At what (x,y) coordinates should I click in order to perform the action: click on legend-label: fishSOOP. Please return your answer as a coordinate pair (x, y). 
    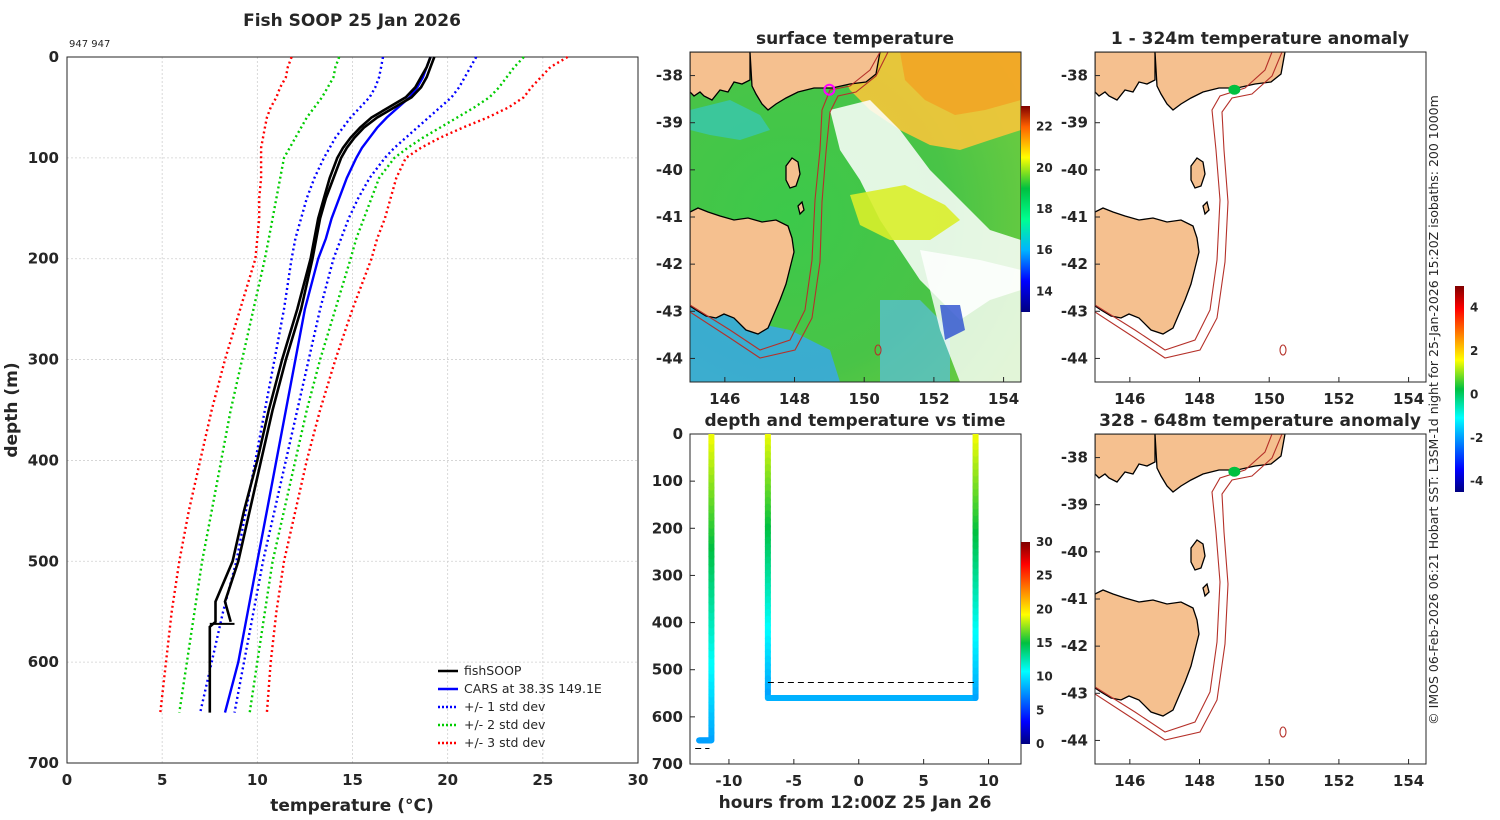
    Looking at the image, I should click on (493, 670).